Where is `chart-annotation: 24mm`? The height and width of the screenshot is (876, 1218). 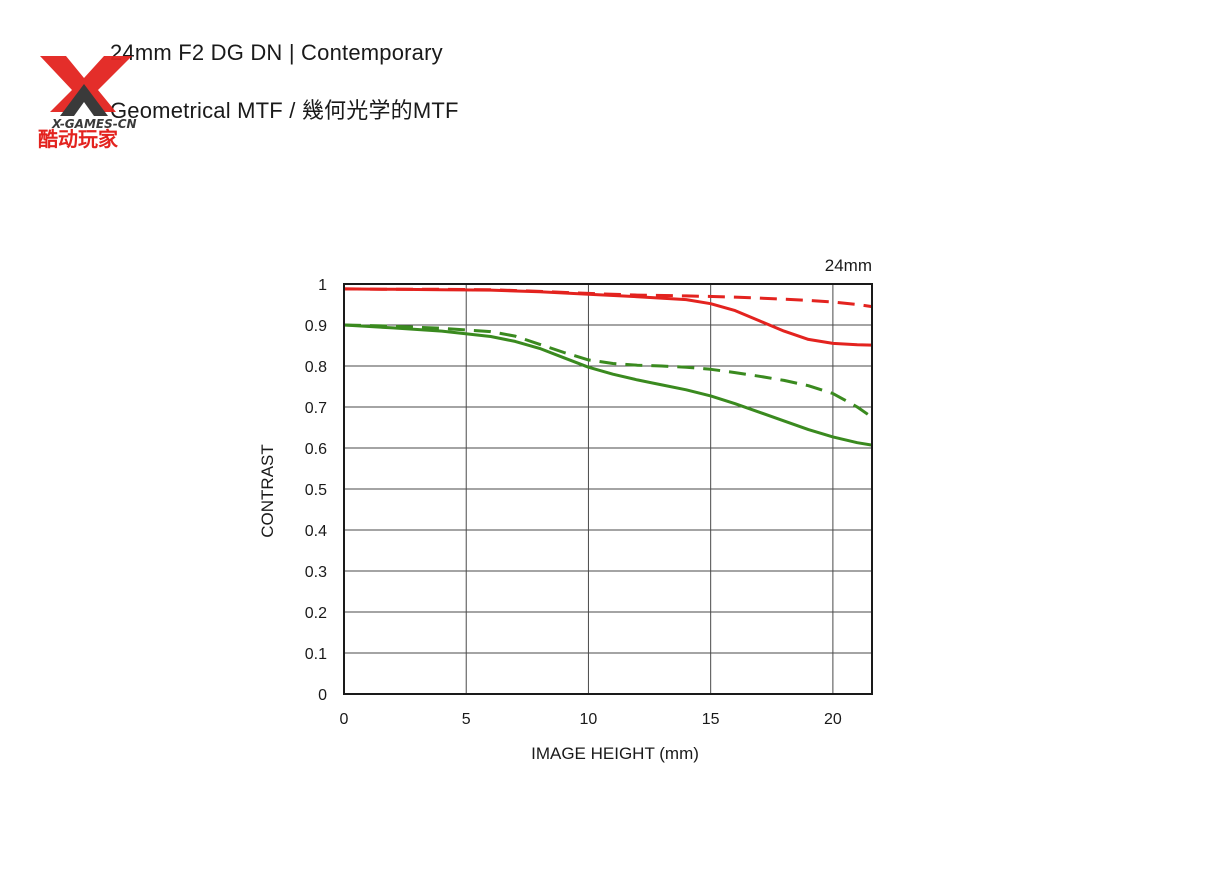
chart-annotation: 24mm is located at coordinates (848, 265).